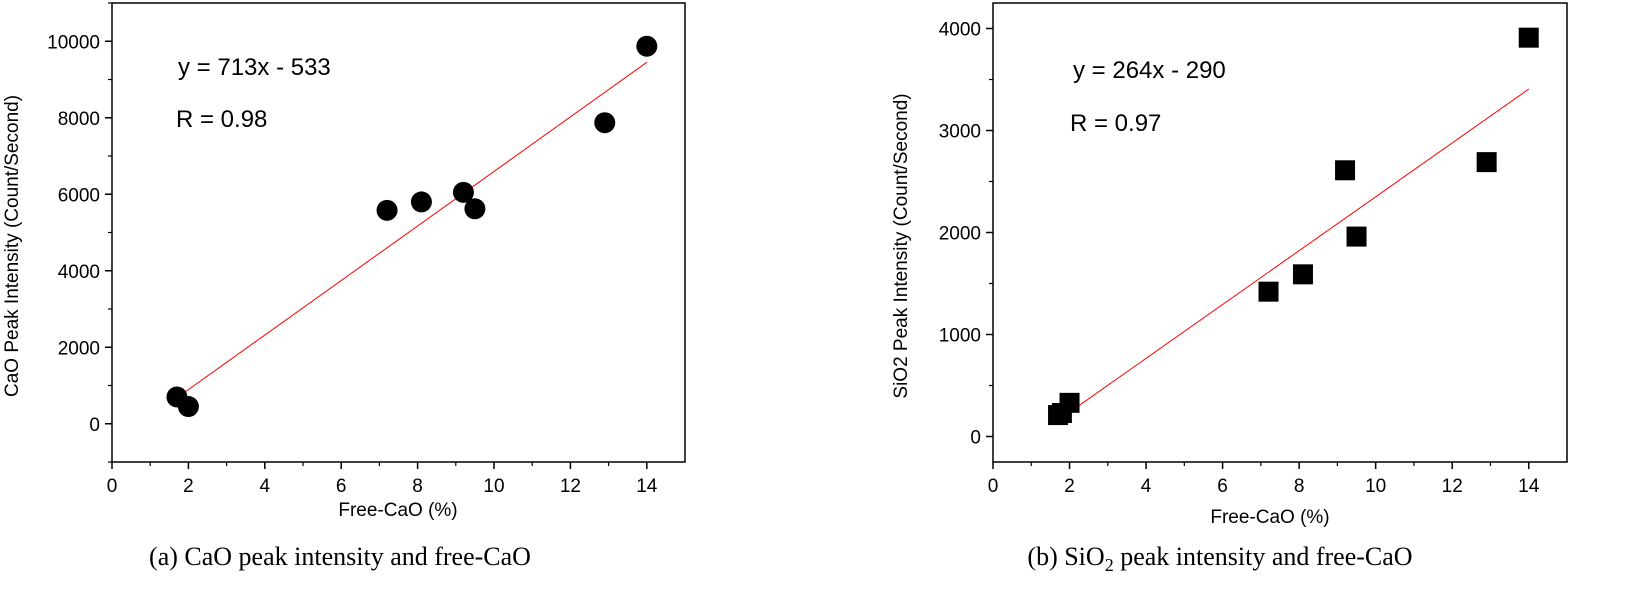 The width and height of the screenshot is (1632, 598). I want to click on chart-b-x-tick-label: 2, so click(1069, 486).